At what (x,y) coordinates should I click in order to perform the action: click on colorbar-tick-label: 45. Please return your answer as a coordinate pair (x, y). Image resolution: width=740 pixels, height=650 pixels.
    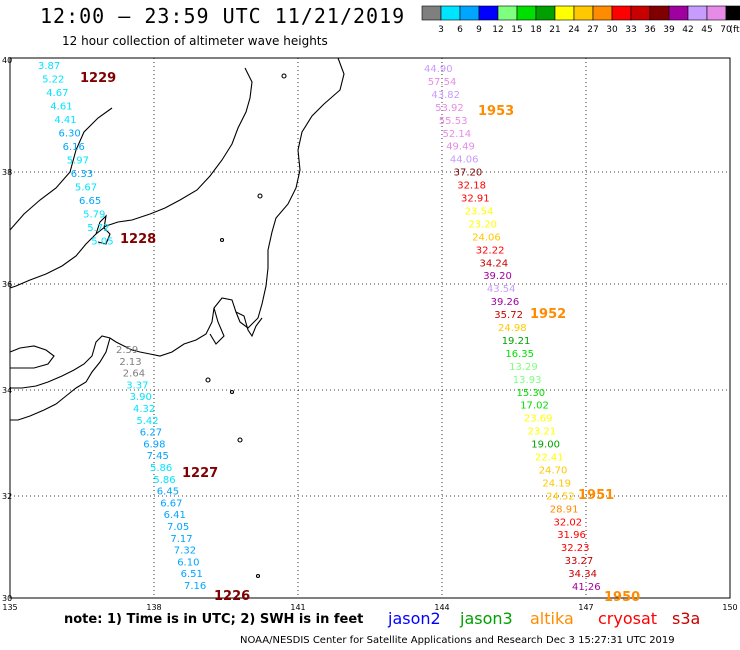
    Looking at the image, I should click on (706, 30).